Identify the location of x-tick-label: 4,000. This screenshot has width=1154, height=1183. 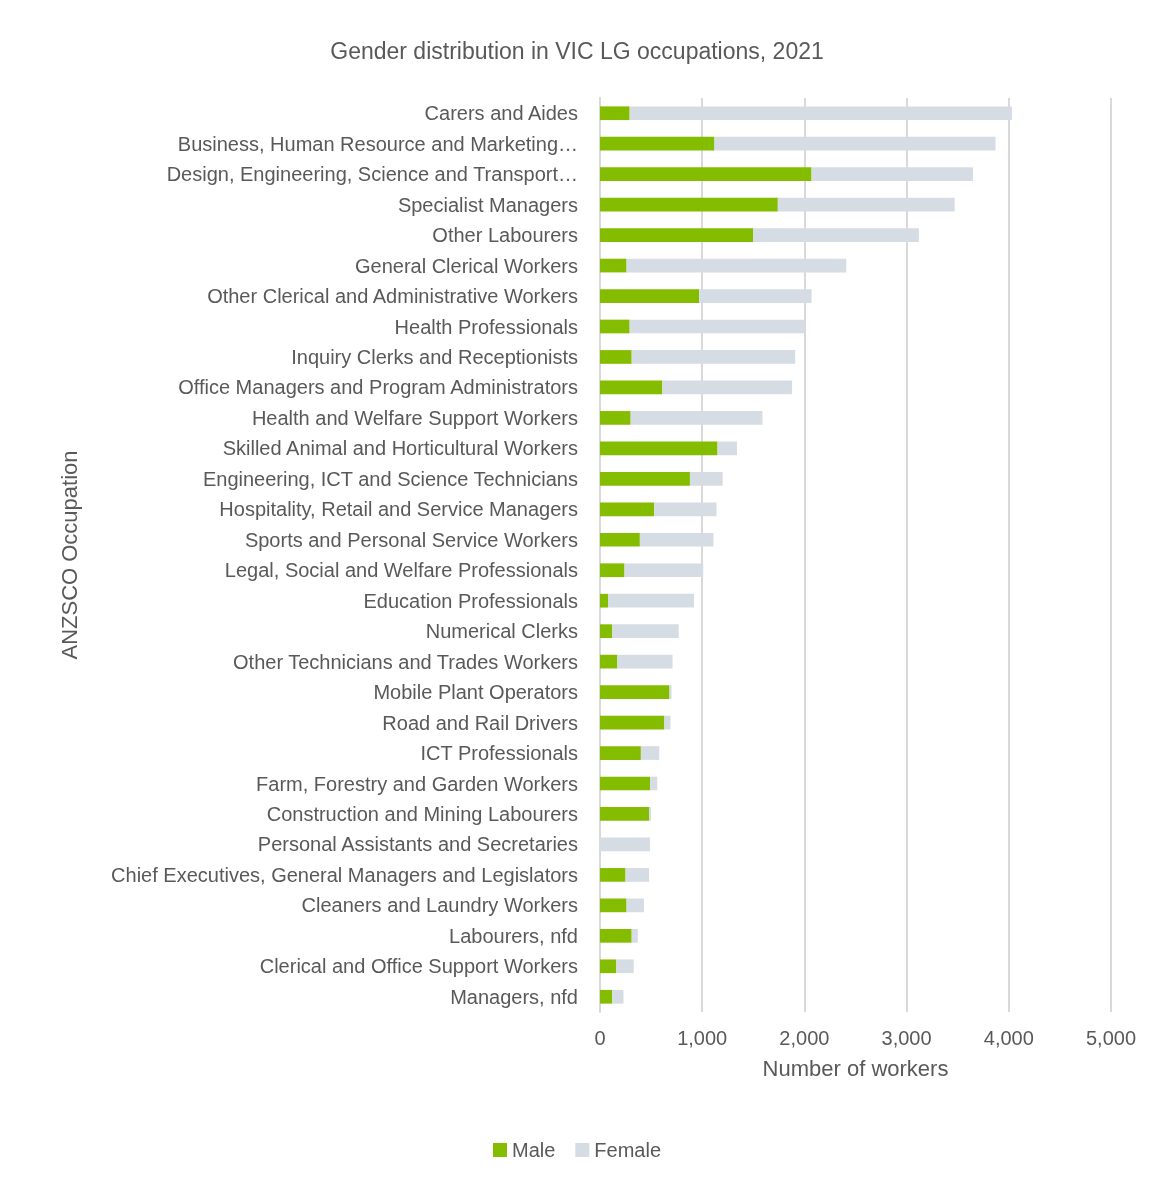
(1008, 1038).